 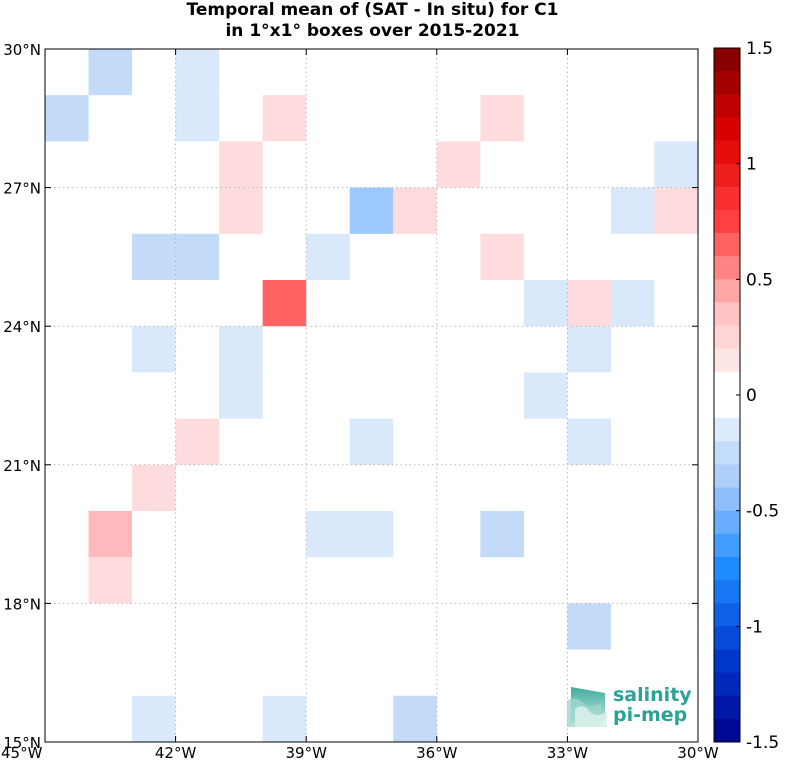 I want to click on y-tick-label: 15°N, so click(x=22, y=743).